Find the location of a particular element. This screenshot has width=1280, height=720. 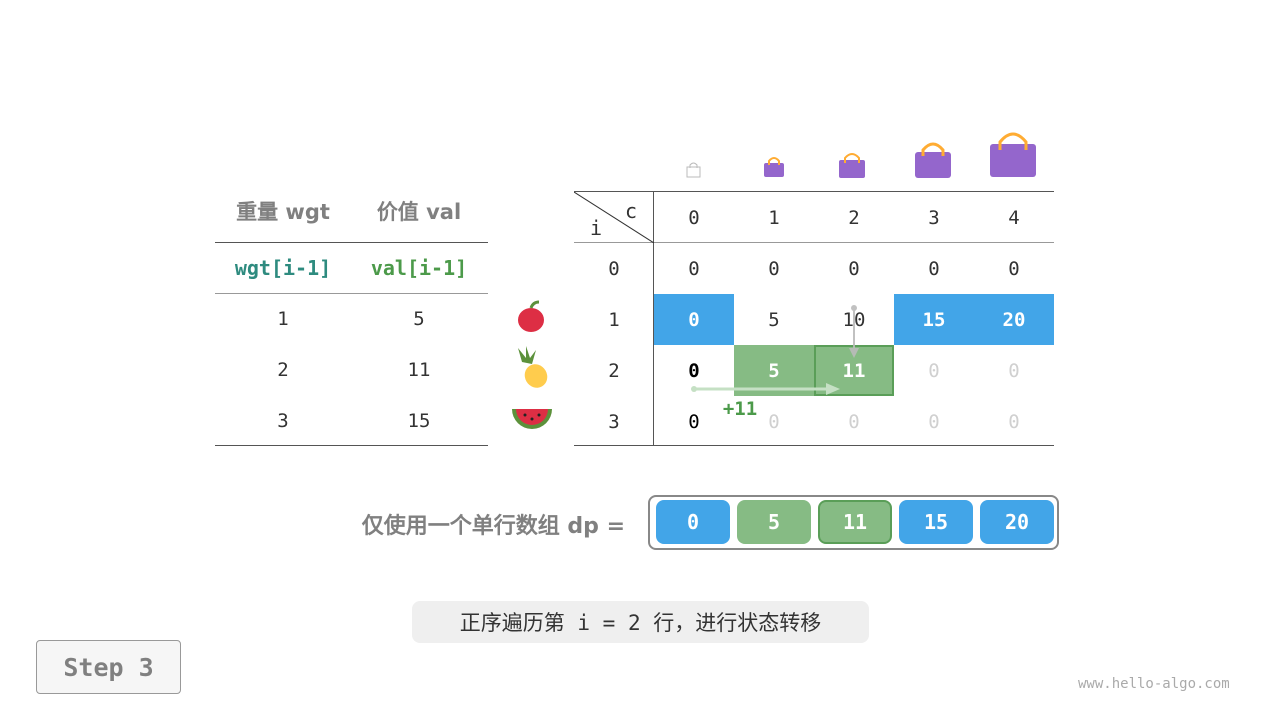

dp-array-container is located at coordinates (853, 522).